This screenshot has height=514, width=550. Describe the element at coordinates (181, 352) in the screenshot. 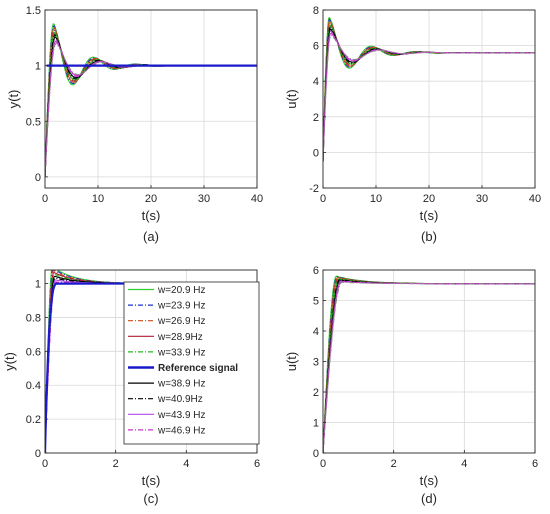

I see `legend-entry: w=33.9 Hz` at that location.